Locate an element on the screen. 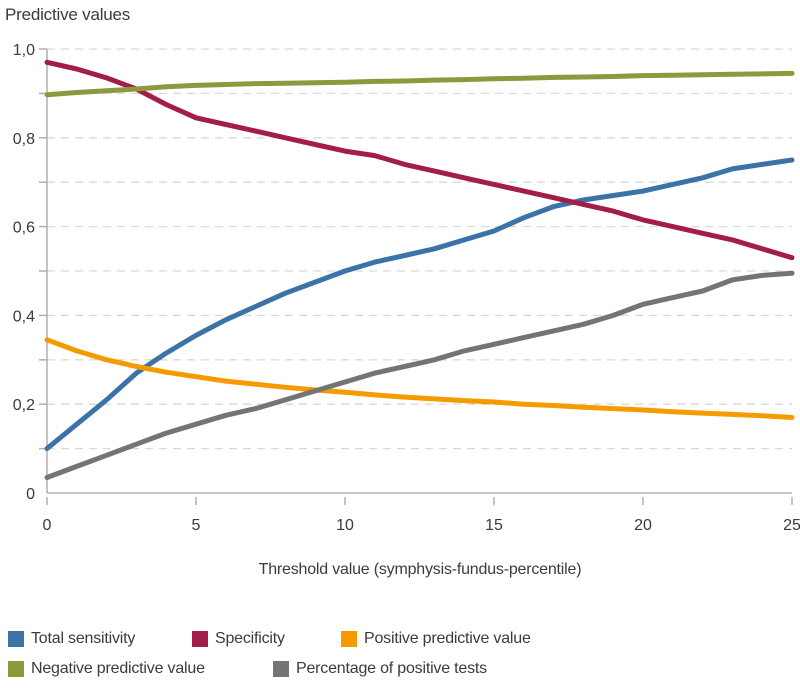 This screenshot has width=800, height=688. series-line-positive-predictive-value is located at coordinates (419, 378).